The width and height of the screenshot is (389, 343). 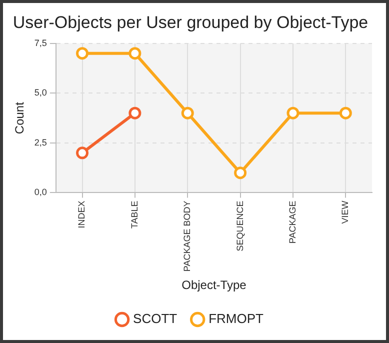 I want to click on y-tick-label: 7,5, so click(x=40, y=43).